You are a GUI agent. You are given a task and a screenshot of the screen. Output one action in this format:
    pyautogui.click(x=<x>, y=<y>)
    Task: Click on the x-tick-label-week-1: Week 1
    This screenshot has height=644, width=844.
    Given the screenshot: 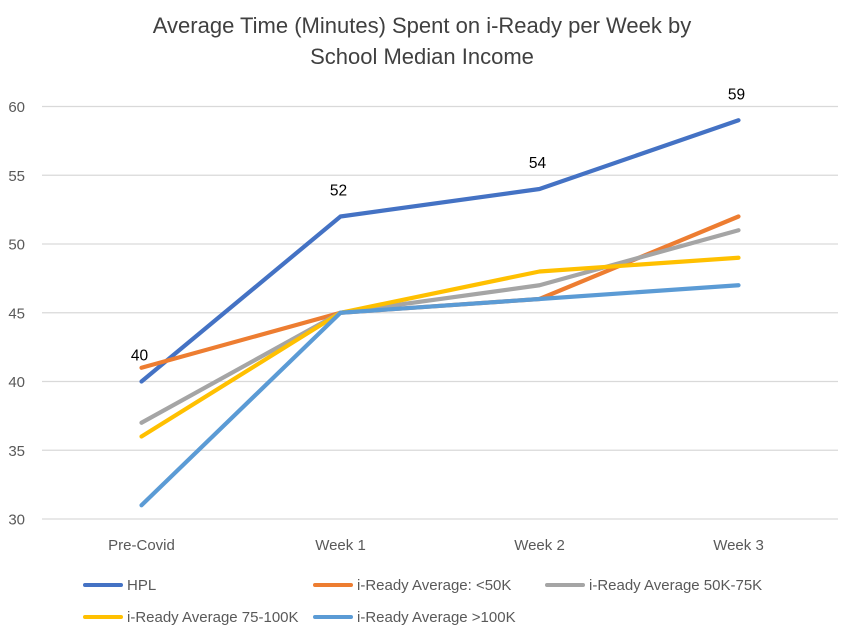 What is the action you would take?
    pyautogui.click(x=340, y=545)
    